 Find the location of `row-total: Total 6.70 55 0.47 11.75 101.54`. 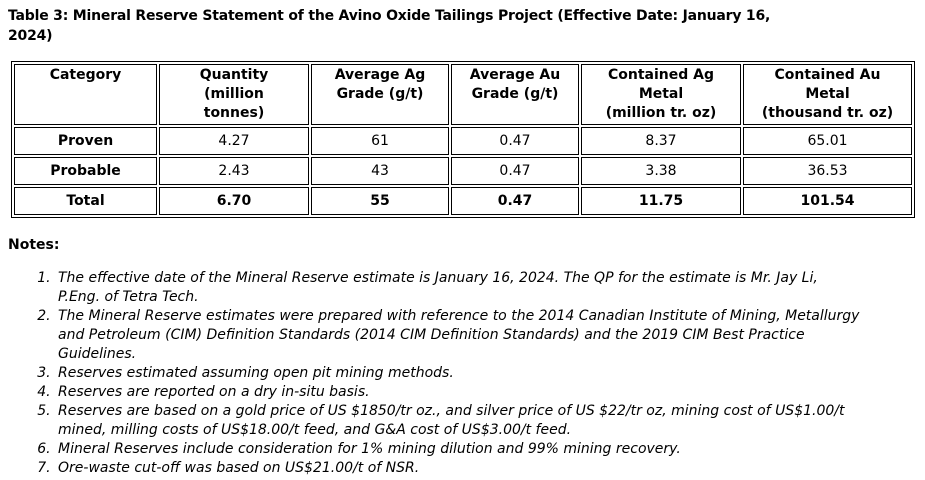

row-total: Total 6.70 55 0.47 11.75 101.54 is located at coordinates (463, 201).